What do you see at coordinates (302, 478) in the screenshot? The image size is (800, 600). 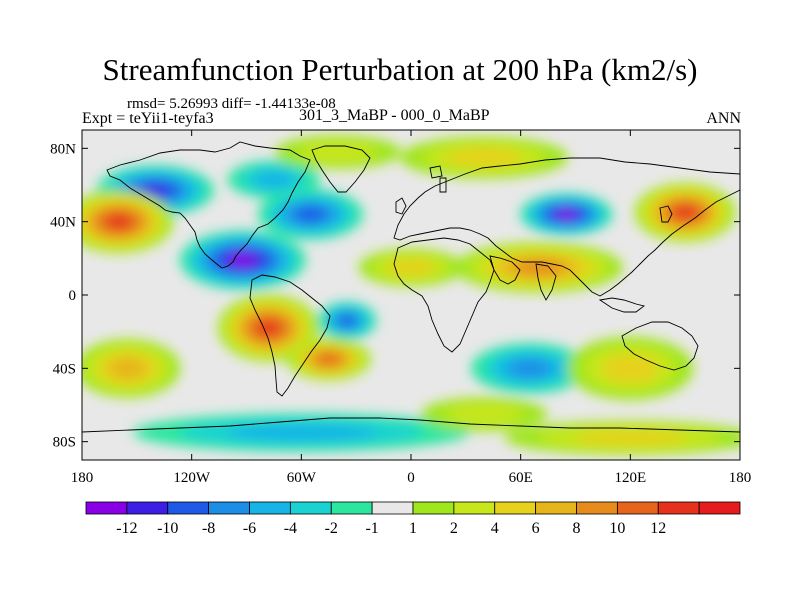 I see `lon-tick-label: 60W` at bounding box center [302, 478].